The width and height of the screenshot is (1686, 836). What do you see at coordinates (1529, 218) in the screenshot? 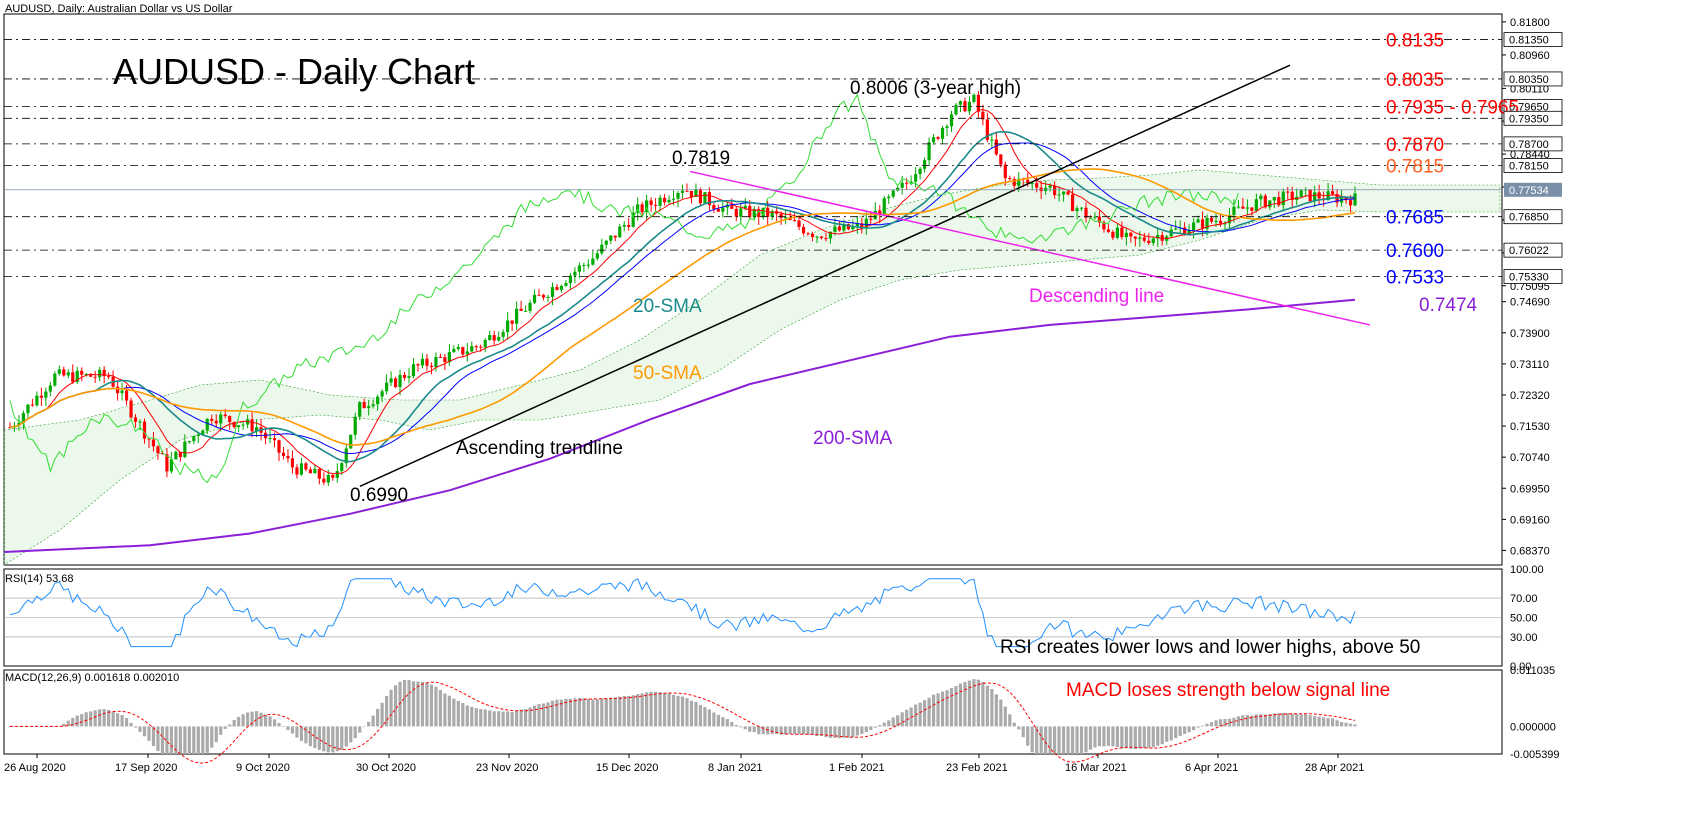
I see `level-axis-label: 0.76850` at bounding box center [1529, 218].